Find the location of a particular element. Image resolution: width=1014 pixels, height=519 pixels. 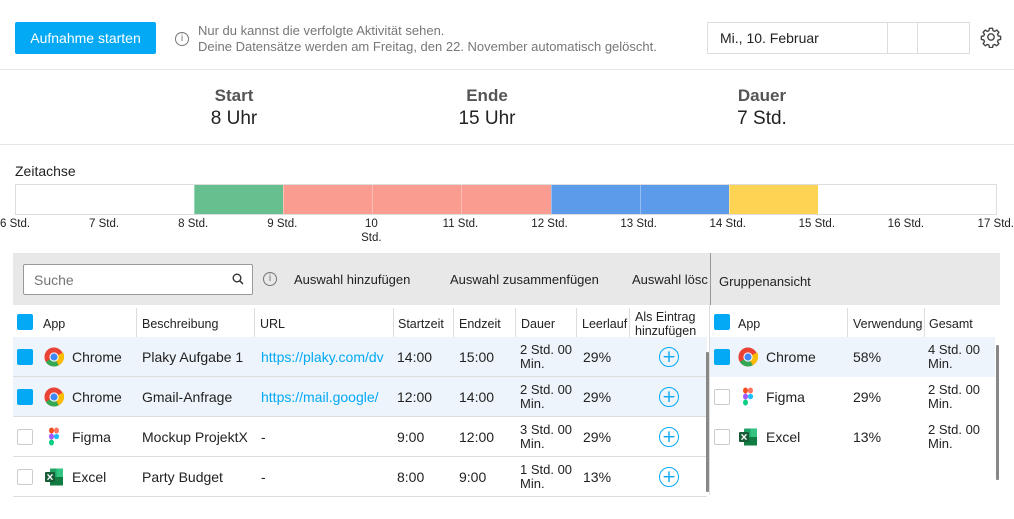

date-picker: Mi., 10. Februar is located at coordinates (838, 38).